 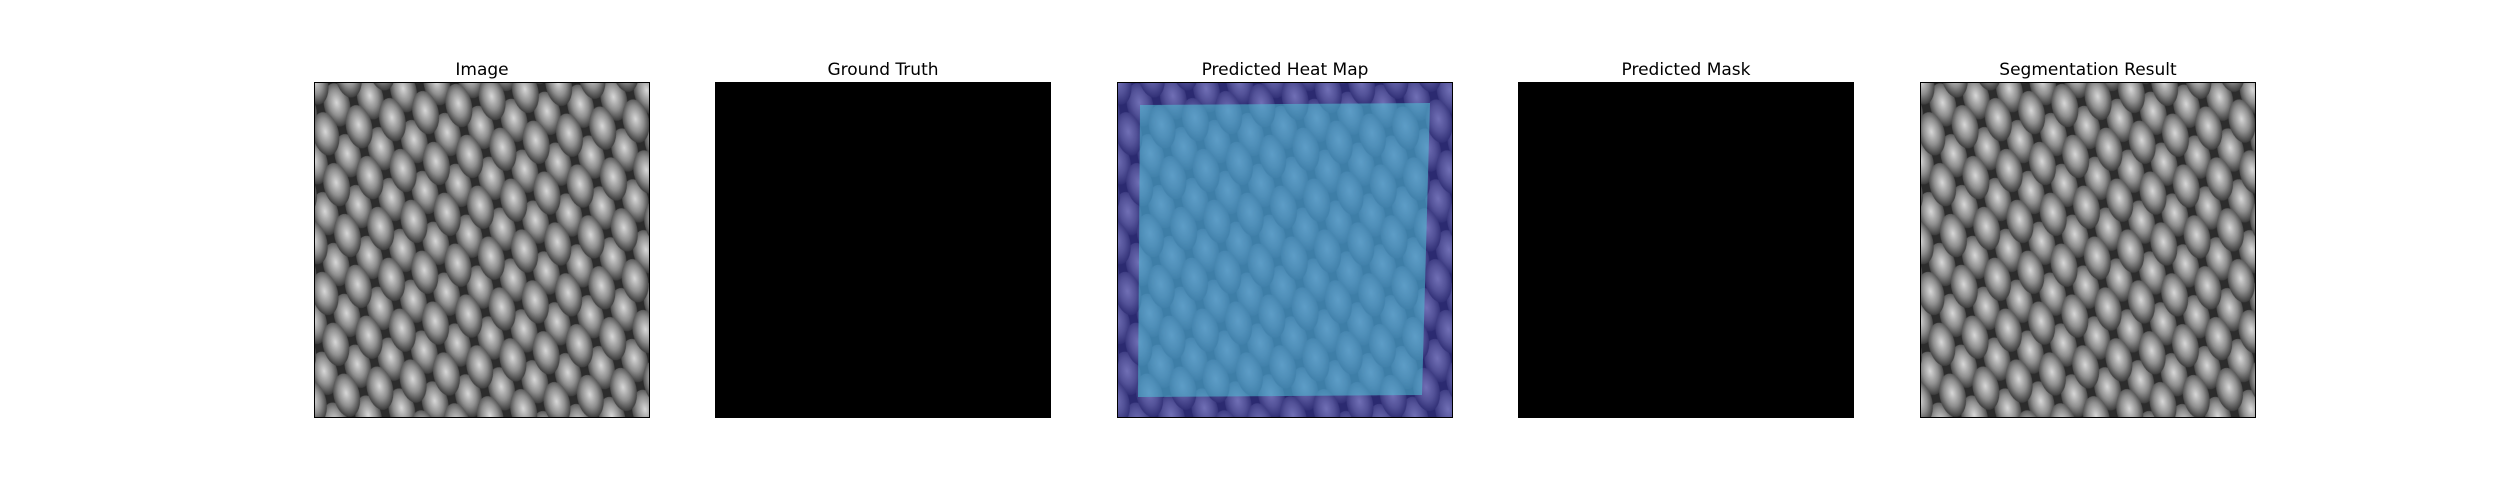 I want to click on segmentation-panel: Segmentation Result, so click(x=2088, y=238).